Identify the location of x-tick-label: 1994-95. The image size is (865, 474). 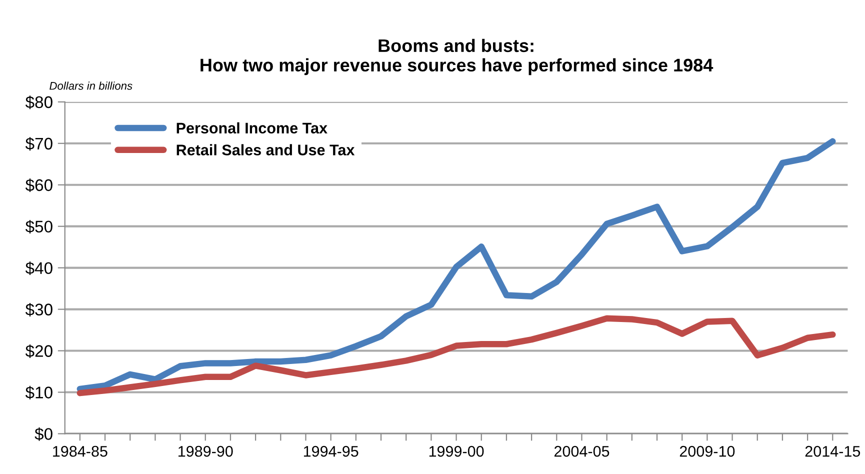
(331, 451).